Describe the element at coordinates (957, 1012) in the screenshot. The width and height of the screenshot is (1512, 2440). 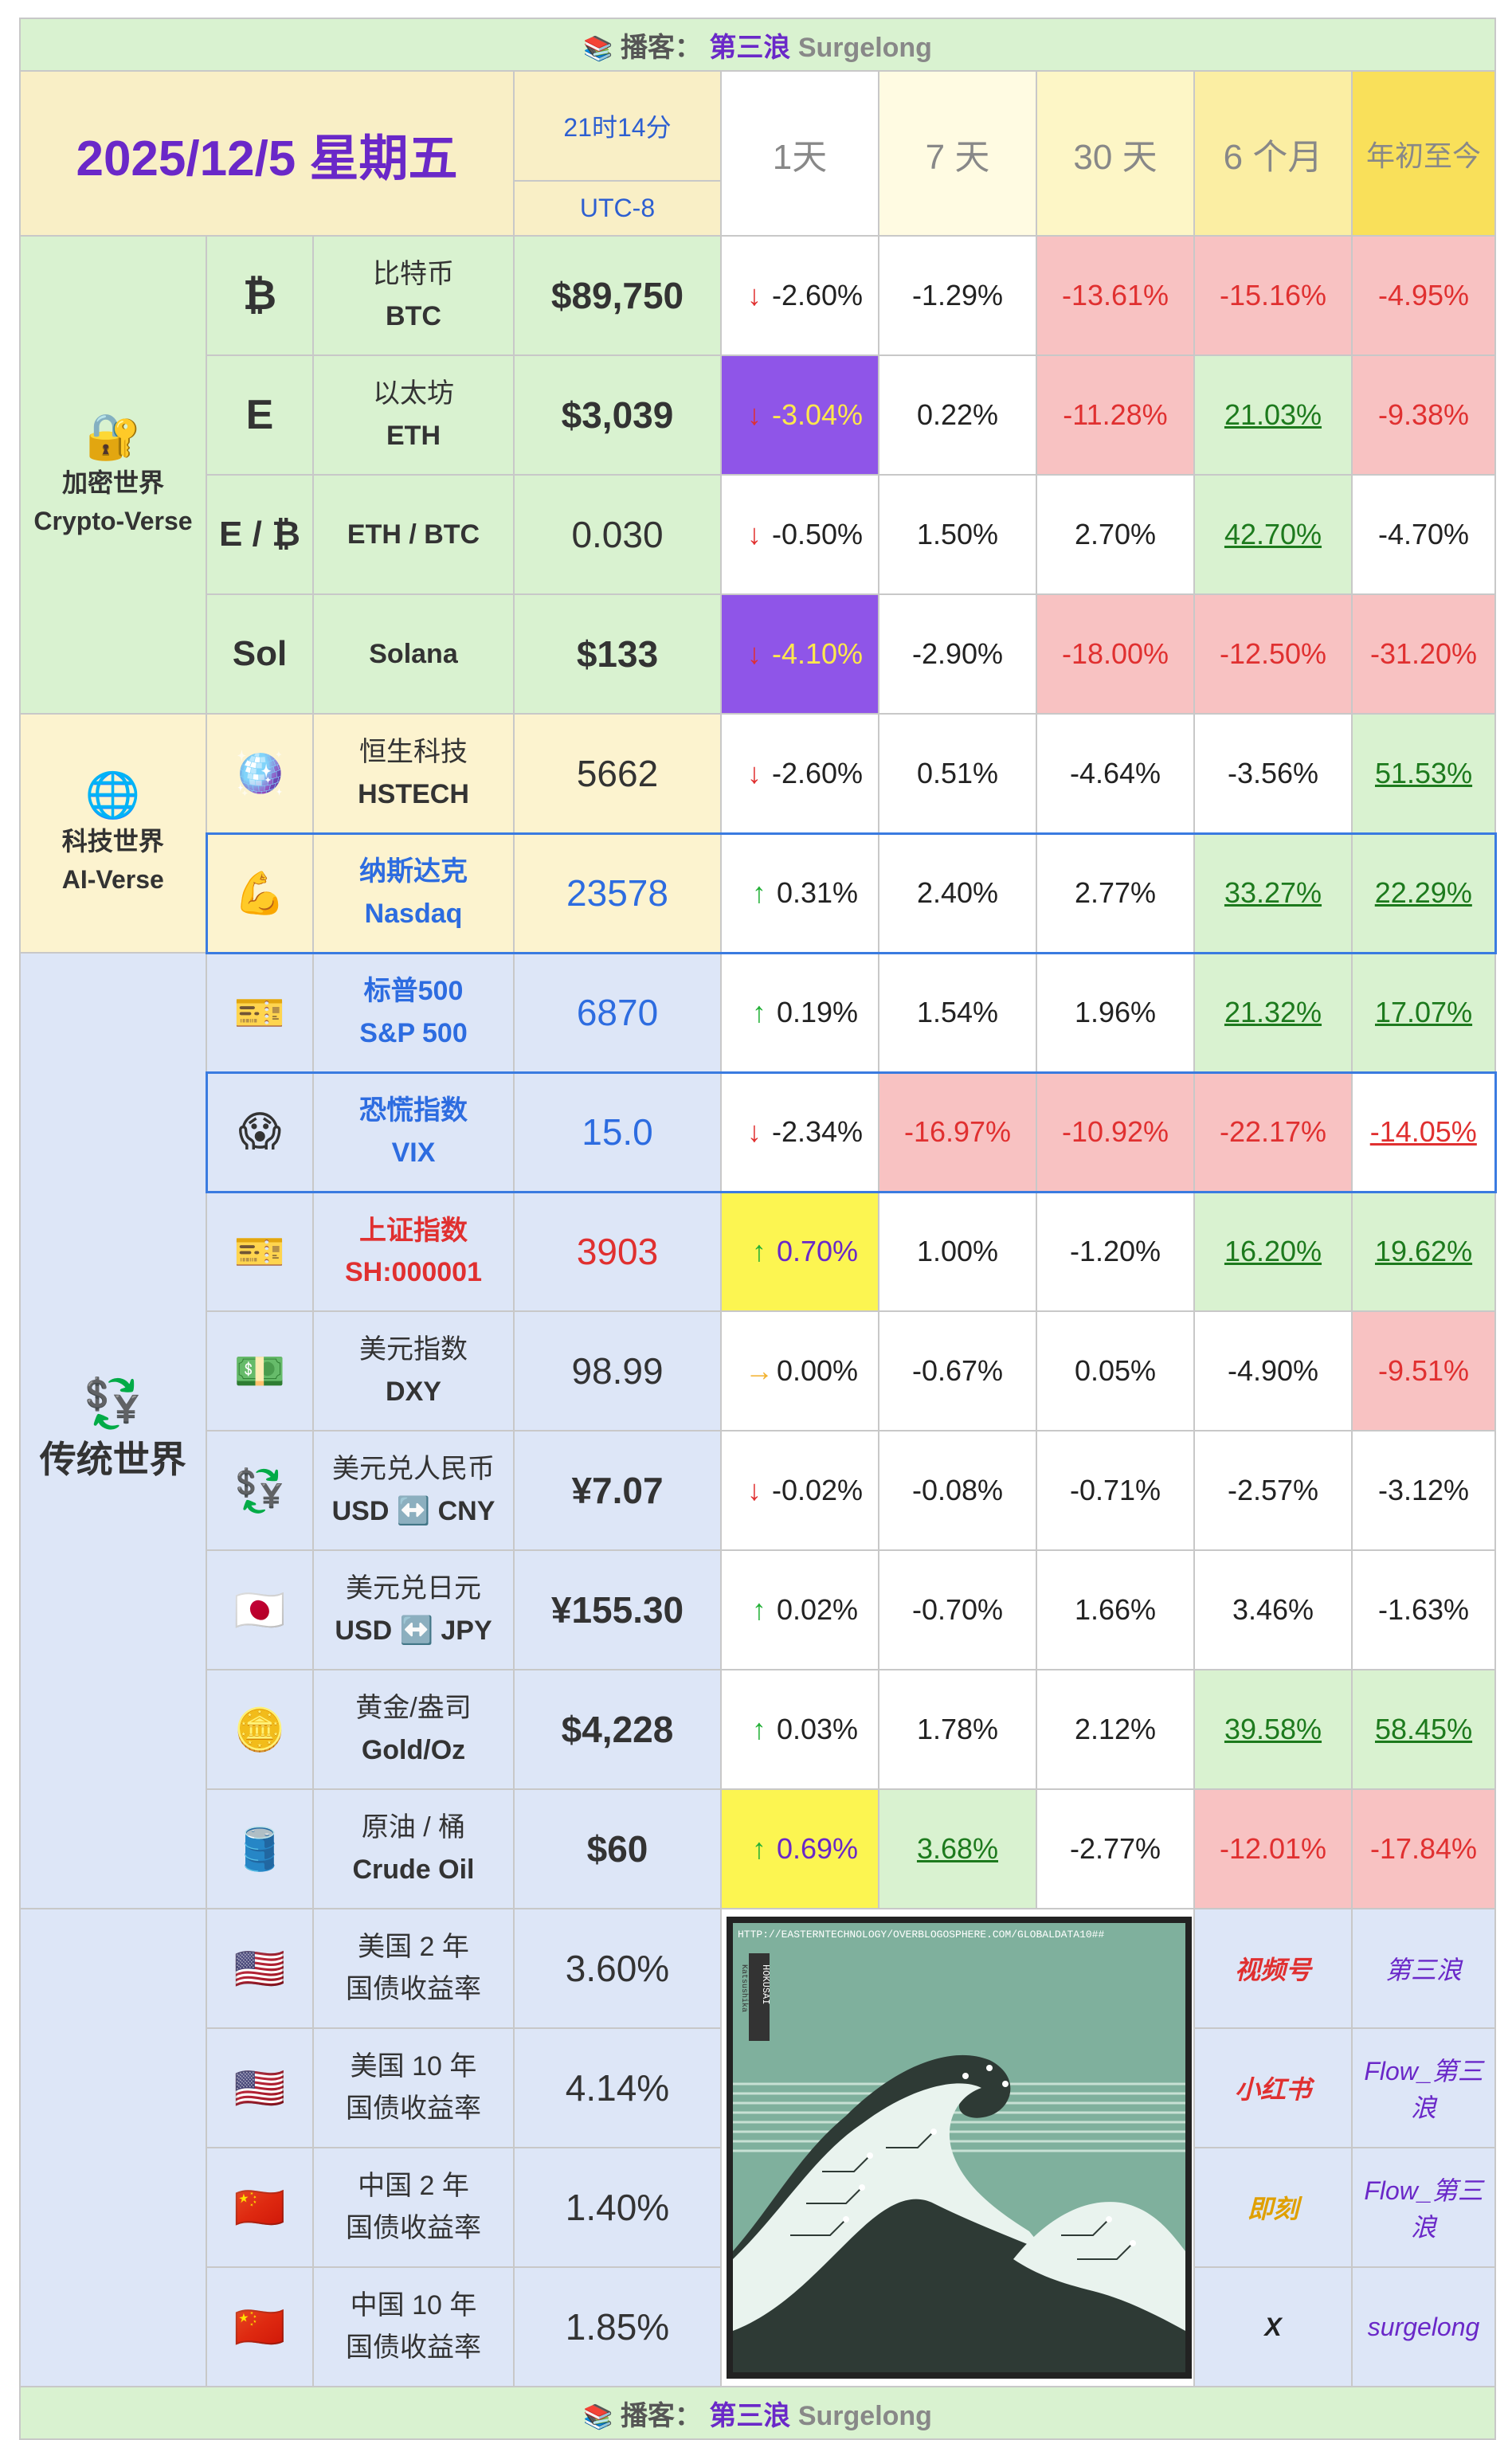
I see `change-7d: 1.54%` at that location.